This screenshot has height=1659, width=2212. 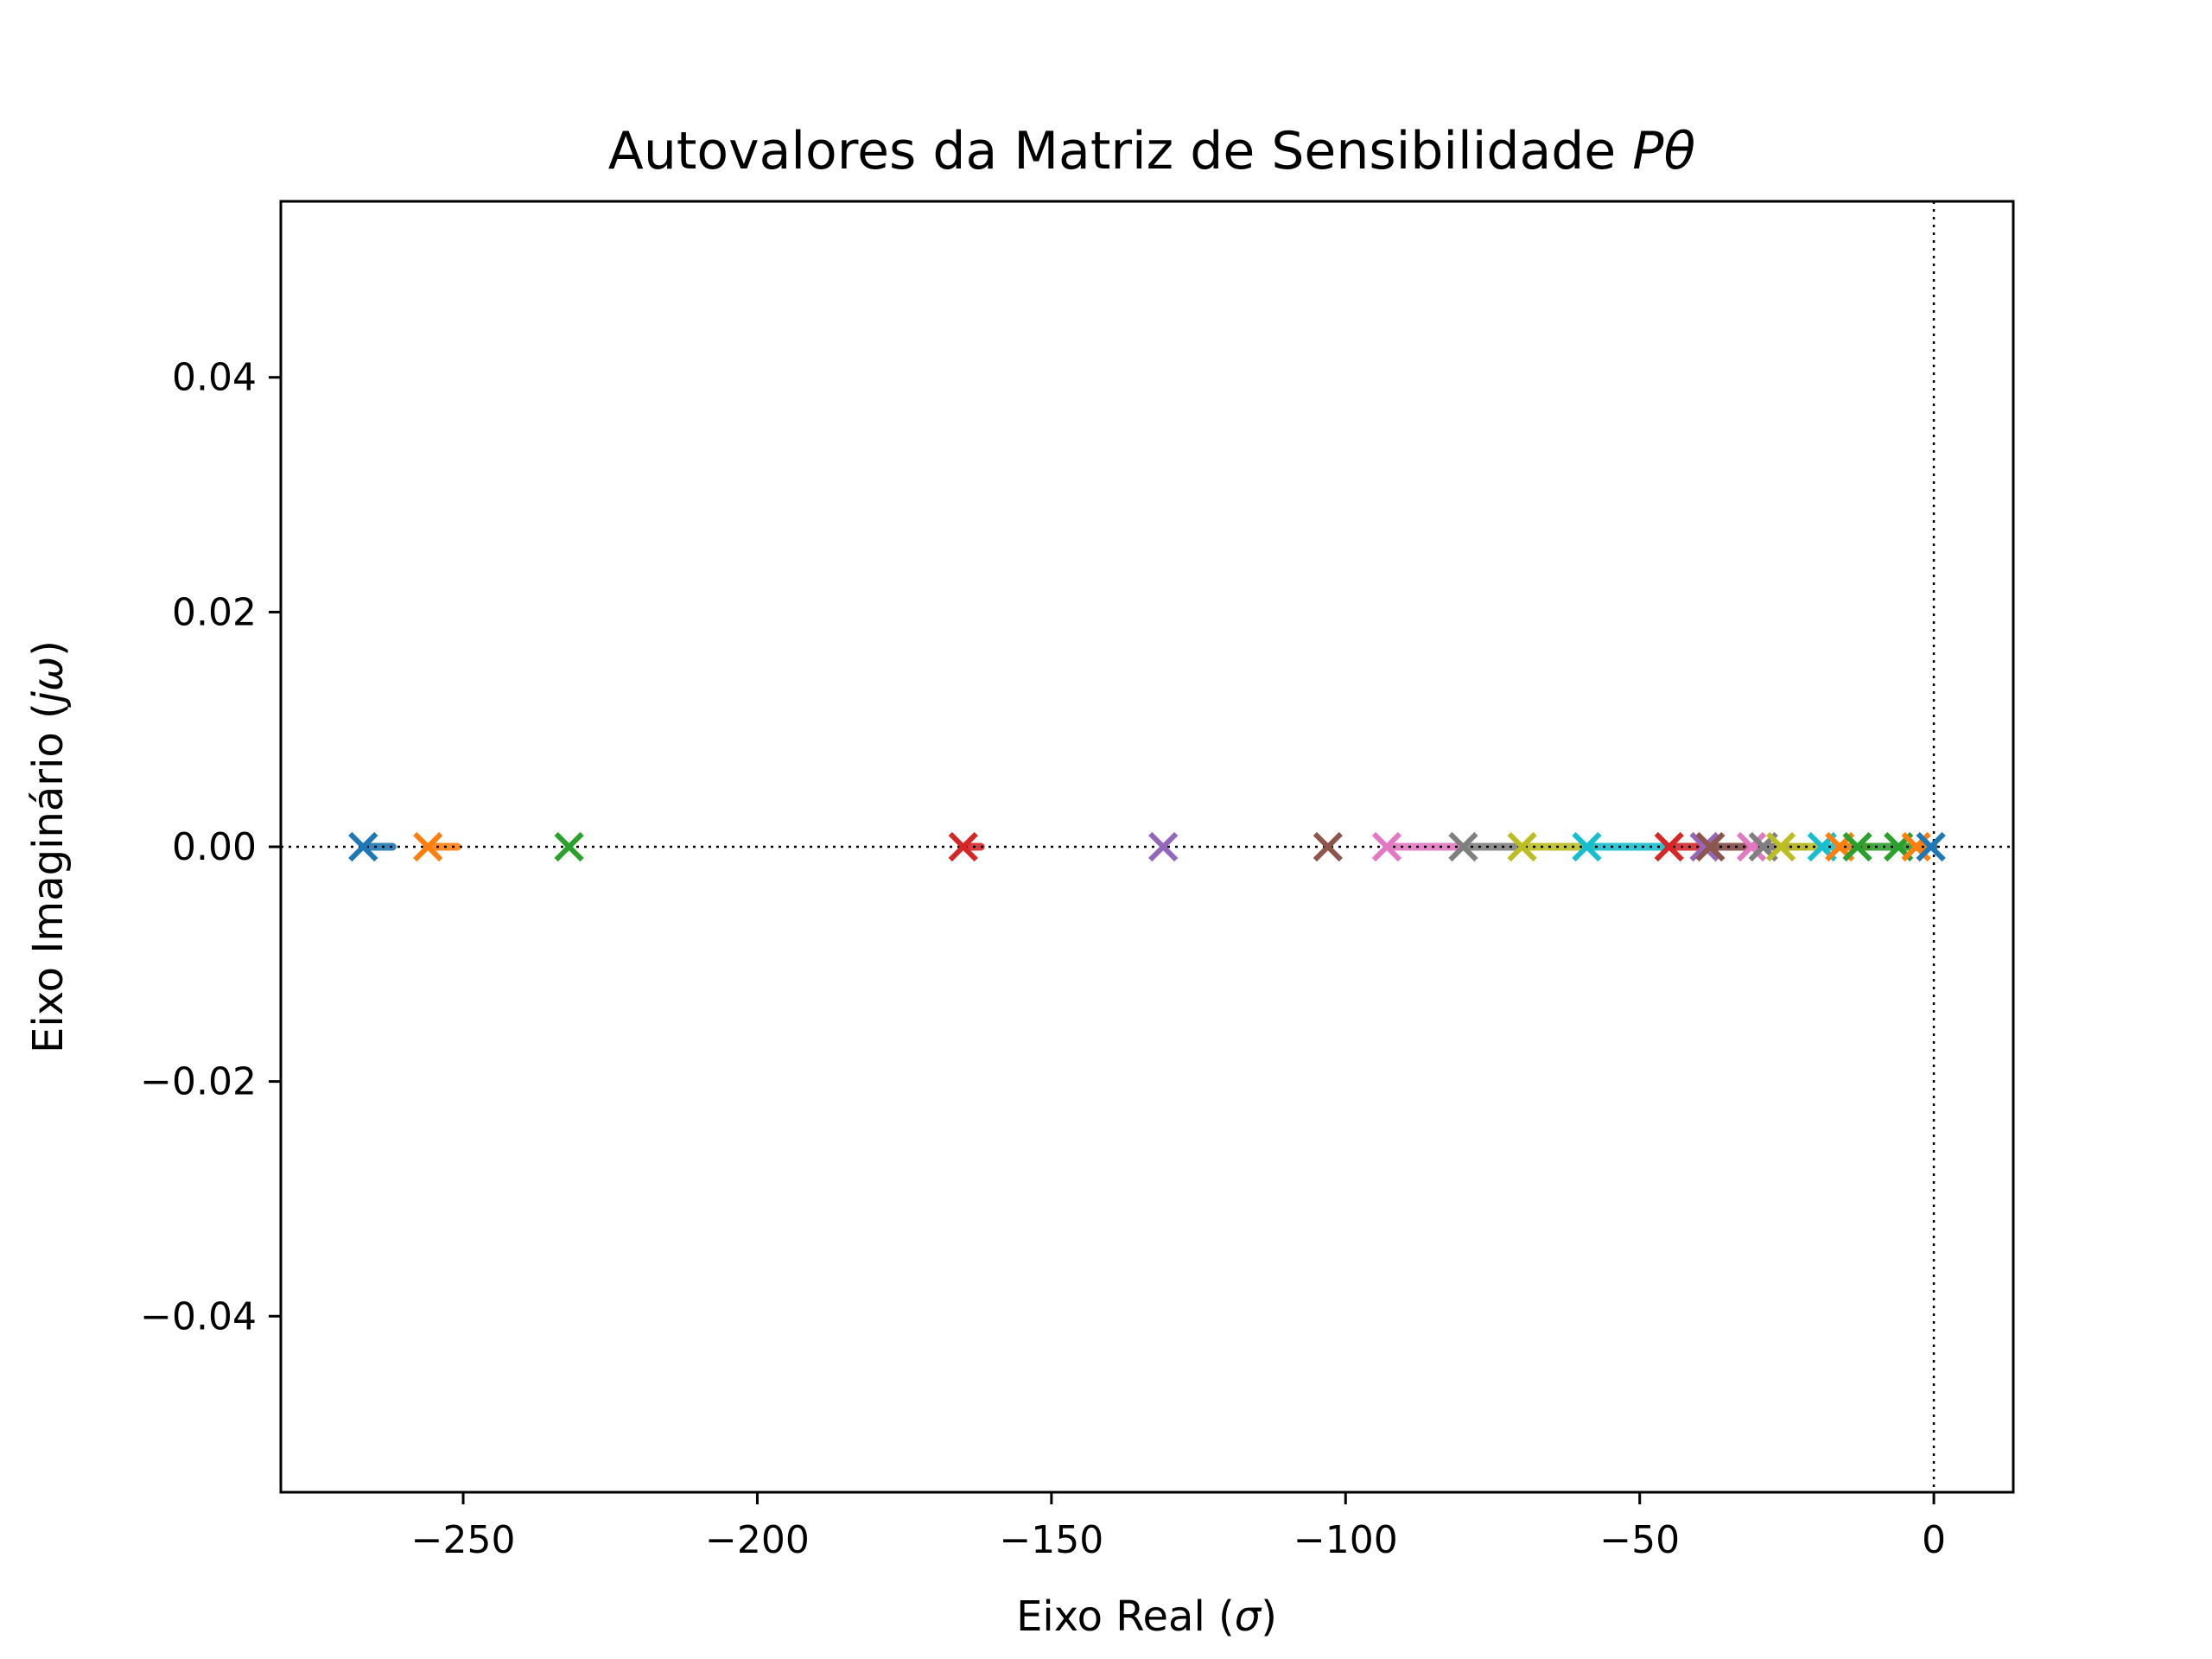 What do you see at coordinates (1147, 846) in the screenshot?
I see `marker-layer` at bounding box center [1147, 846].